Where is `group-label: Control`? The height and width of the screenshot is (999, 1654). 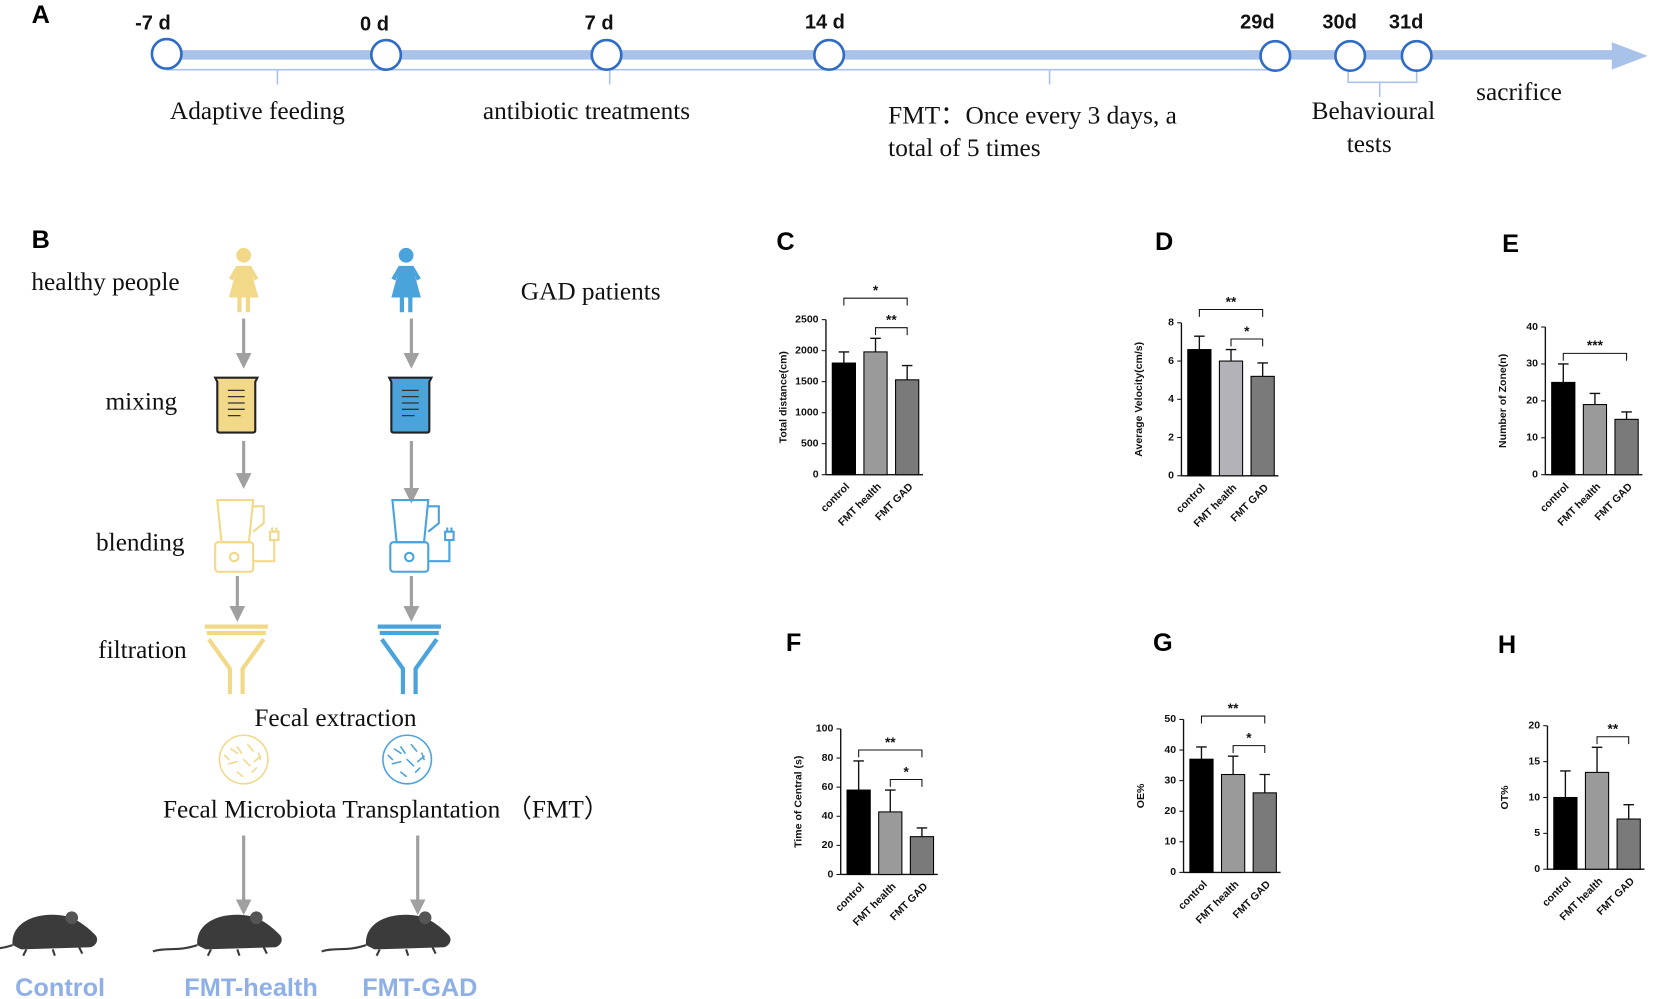 group-label: Control is located at coordinates (60, 986).